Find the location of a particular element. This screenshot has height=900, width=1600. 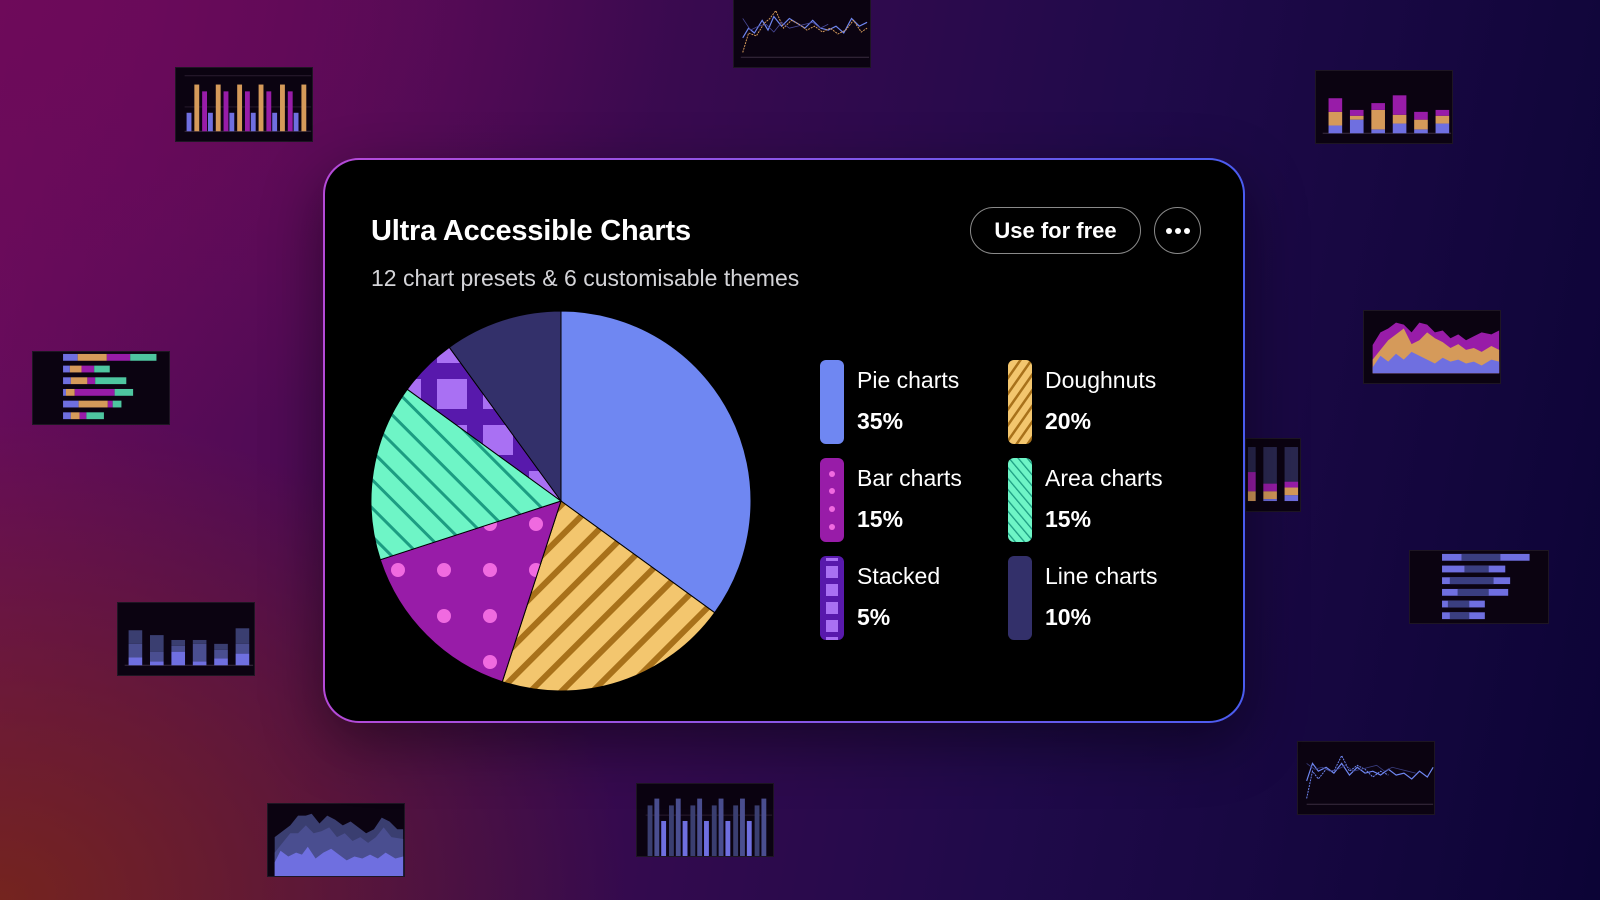

thumbnail-stacked-bar-chart-partial is located at coordinates (1273, 475).